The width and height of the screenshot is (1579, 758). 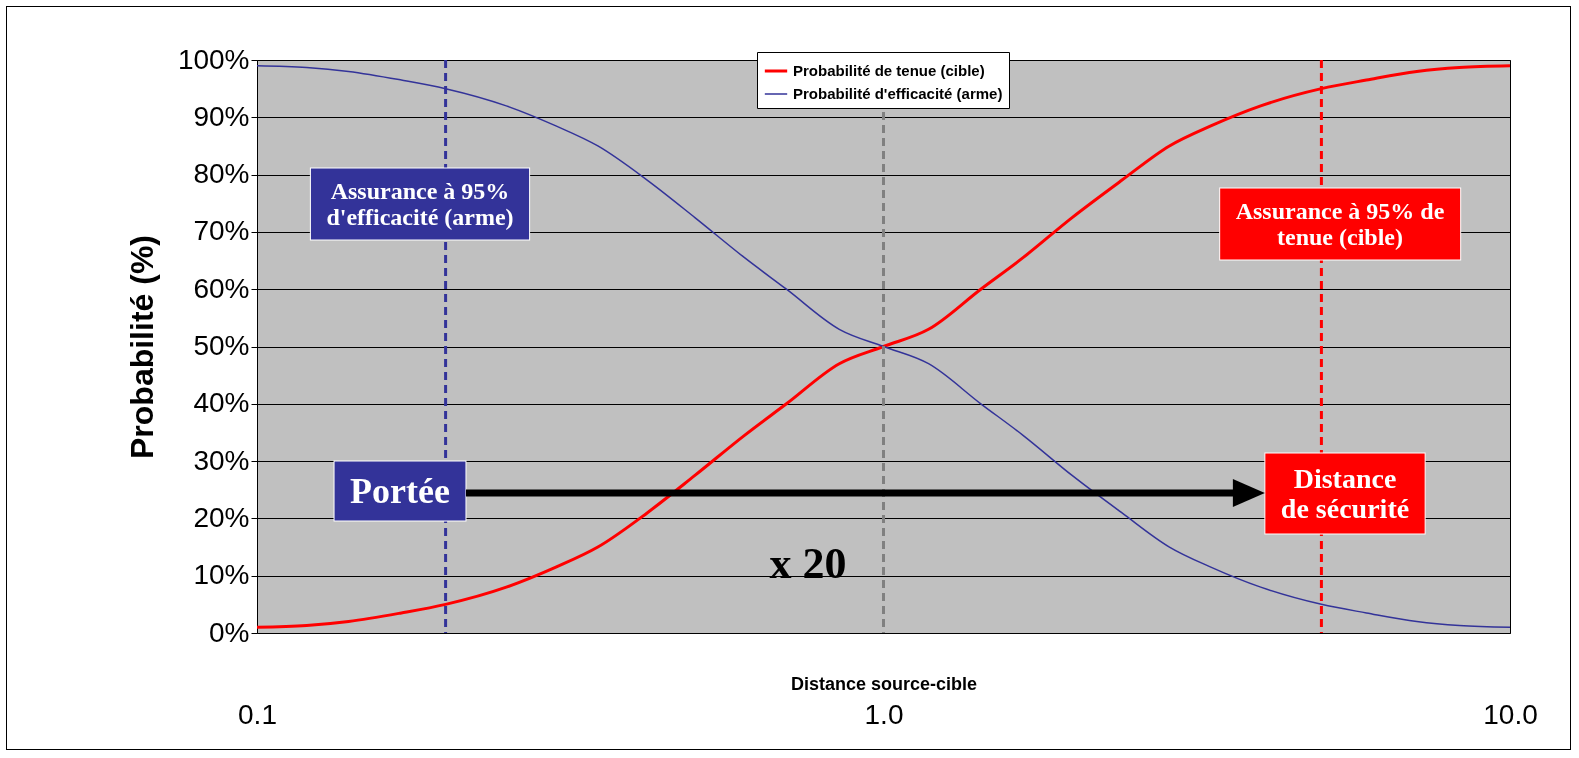 I want to click on annotation: Distance de sécurité, so click(x=1345, y=493).